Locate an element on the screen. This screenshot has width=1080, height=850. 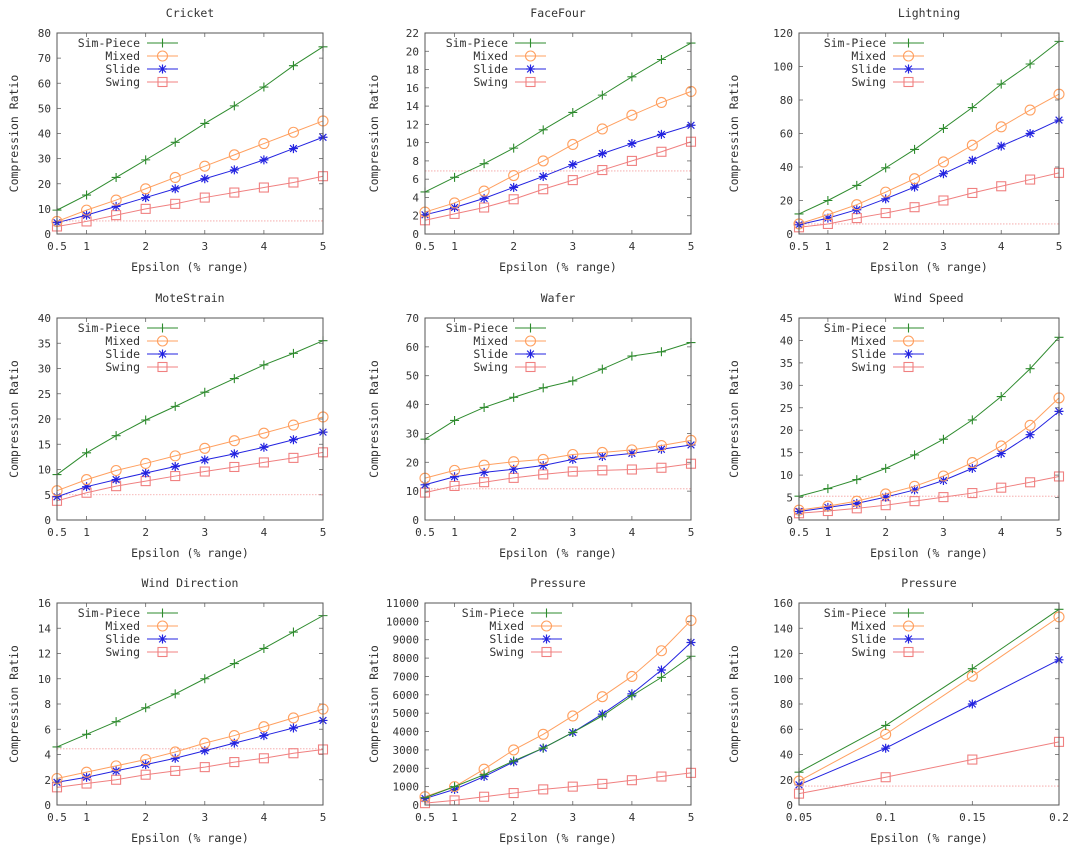
y-tick-label: 60 is located at coordinates (786, 134).